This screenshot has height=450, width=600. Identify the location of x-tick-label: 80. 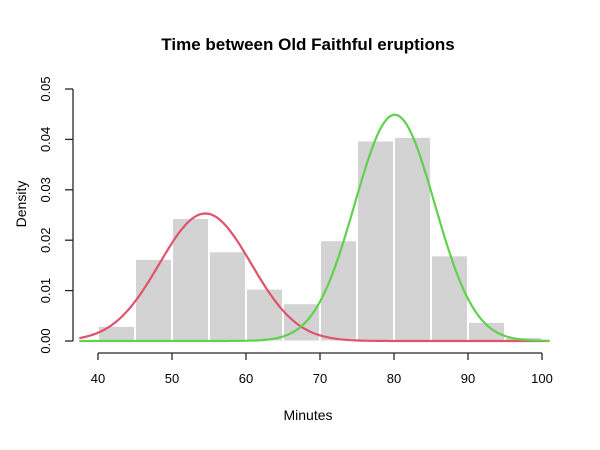
(394, 378).